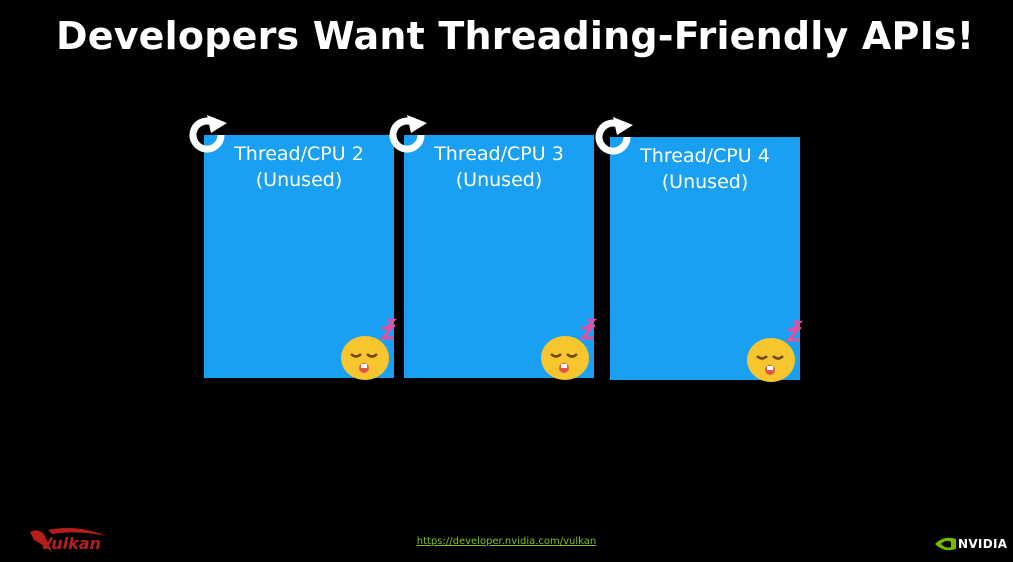  What do you see at coordinates (499, 167) in the screenshot?
I see `thread-label: Thread/CPU 3 (Unused)` at bounding box center [499, 167].